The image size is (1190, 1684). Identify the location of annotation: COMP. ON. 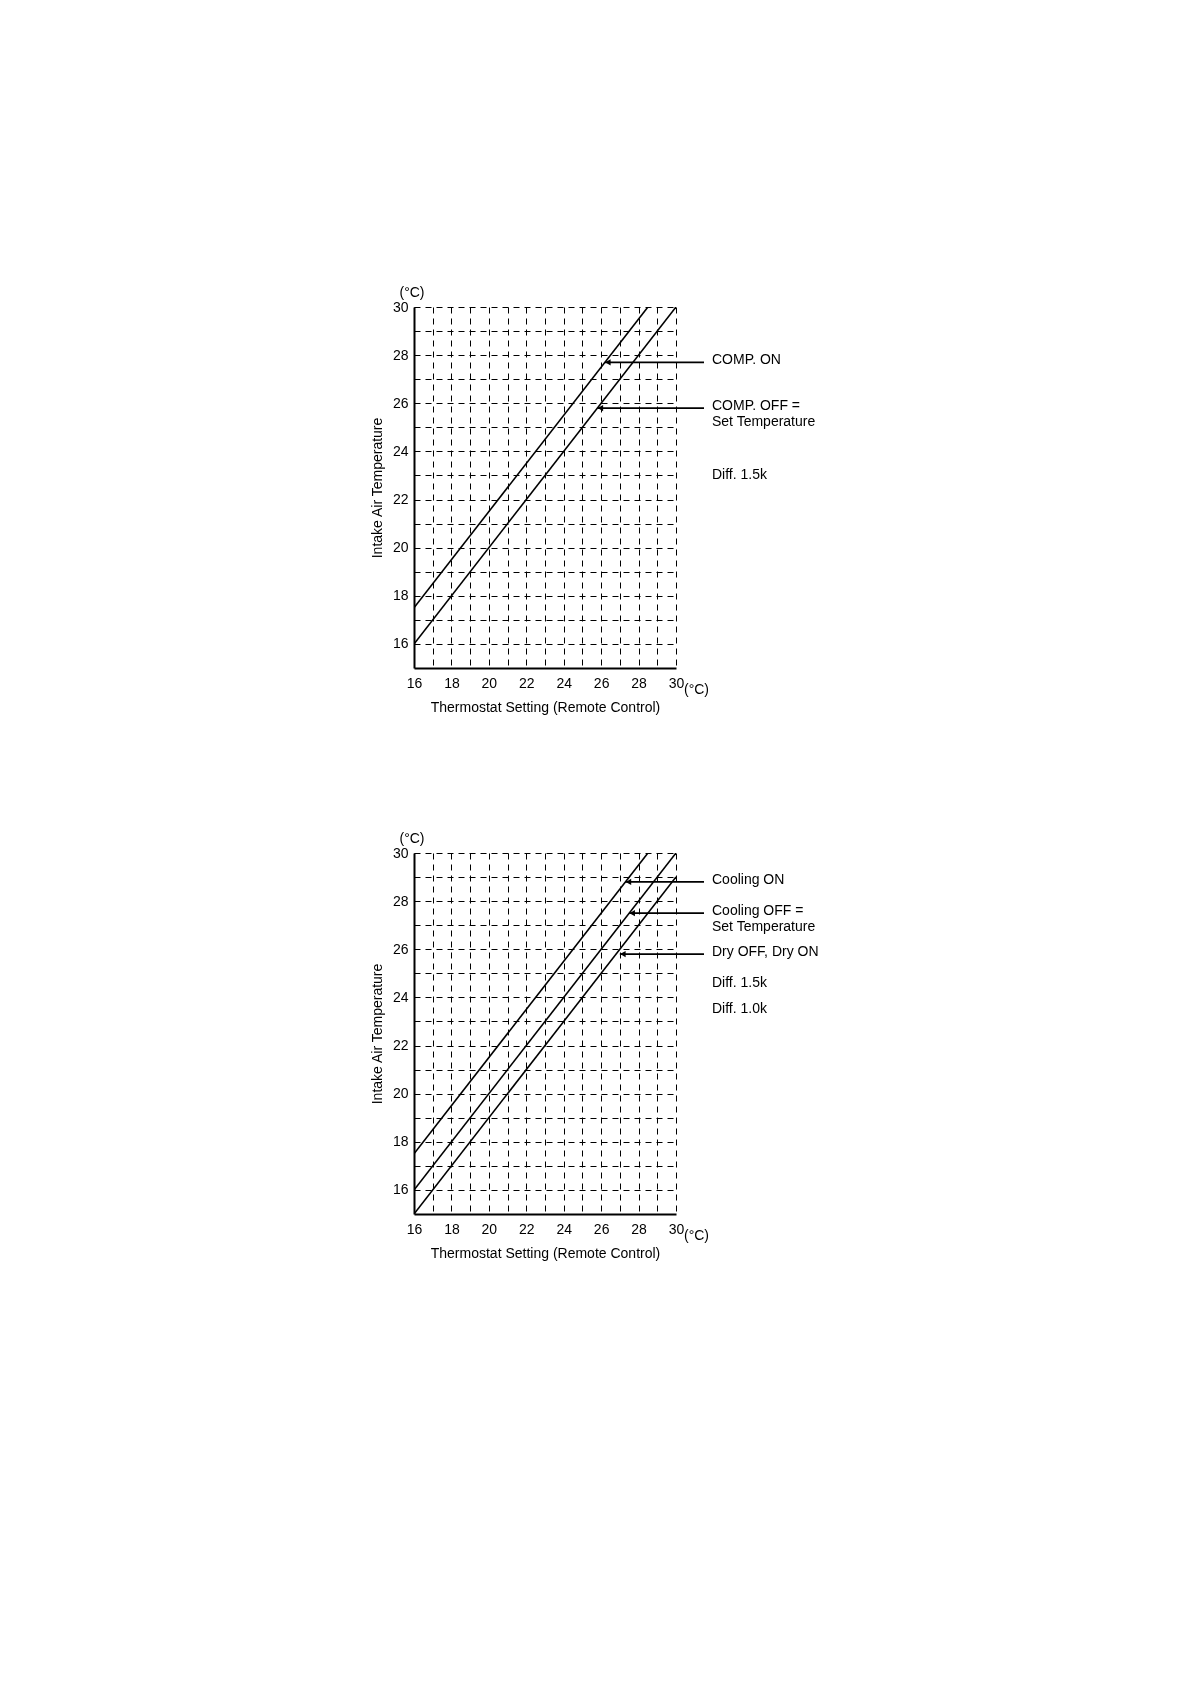
(746, 359).